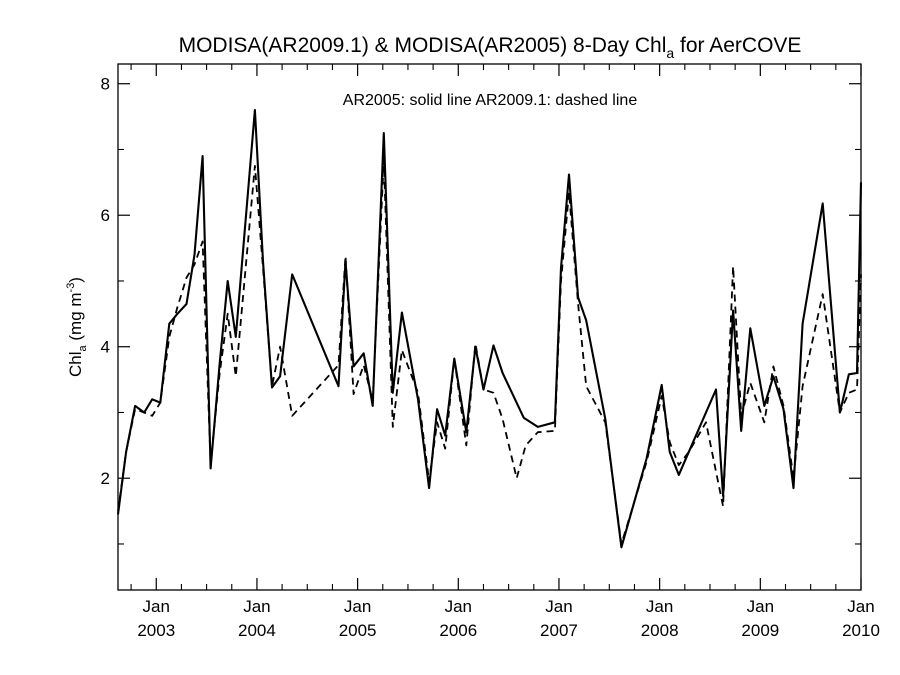  Describe the element at coordinates (75, 364) in the screenshot. I see `y-axis-title-main: Chl` at that location.